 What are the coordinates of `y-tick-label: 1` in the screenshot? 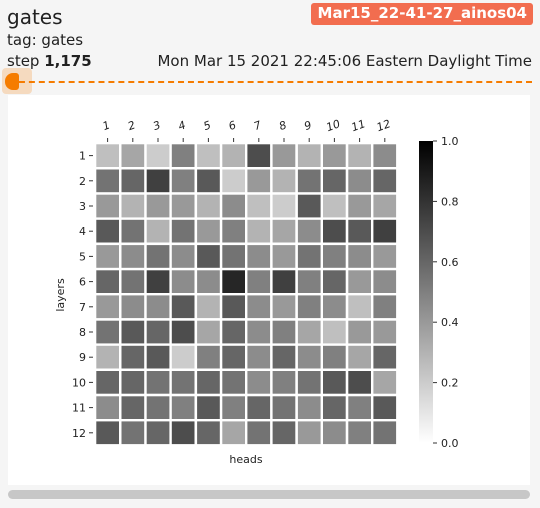 It's located at (82, 156).